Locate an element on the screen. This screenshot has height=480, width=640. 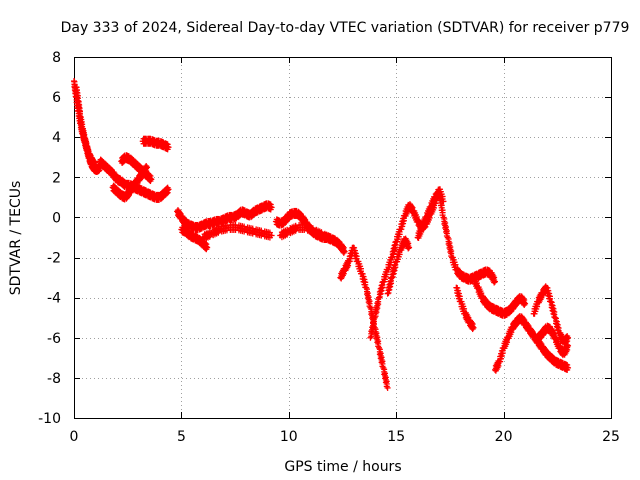
y-tick-label: -2 is located at coordinates (54, 259).